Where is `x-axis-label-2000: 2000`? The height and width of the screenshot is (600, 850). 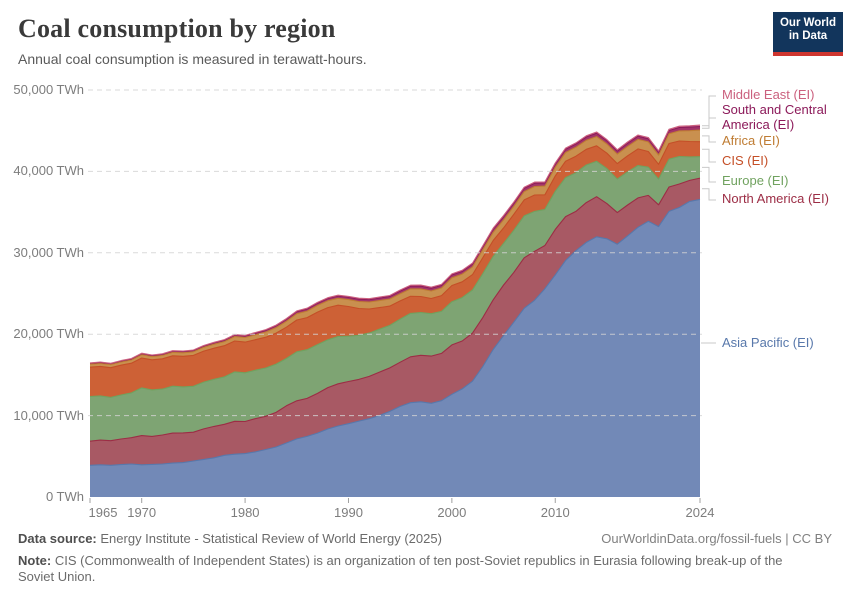 x-axis-label-2000: 2000 is located at coordinates (452, 512).